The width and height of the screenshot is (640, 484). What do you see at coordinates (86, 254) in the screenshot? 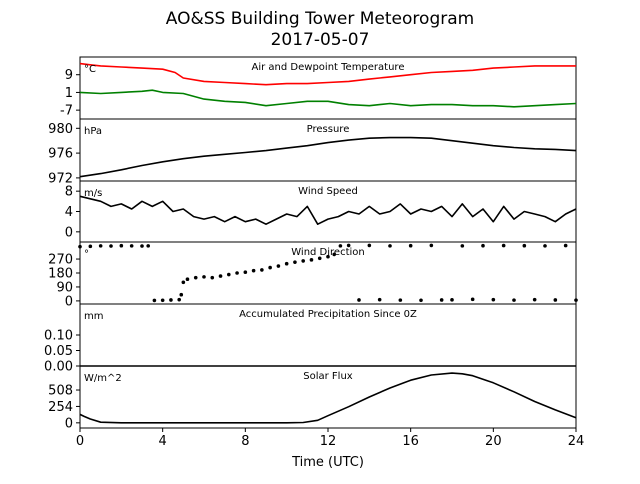
I see `panel-unit-label: °` at bounding box center [86, 254].